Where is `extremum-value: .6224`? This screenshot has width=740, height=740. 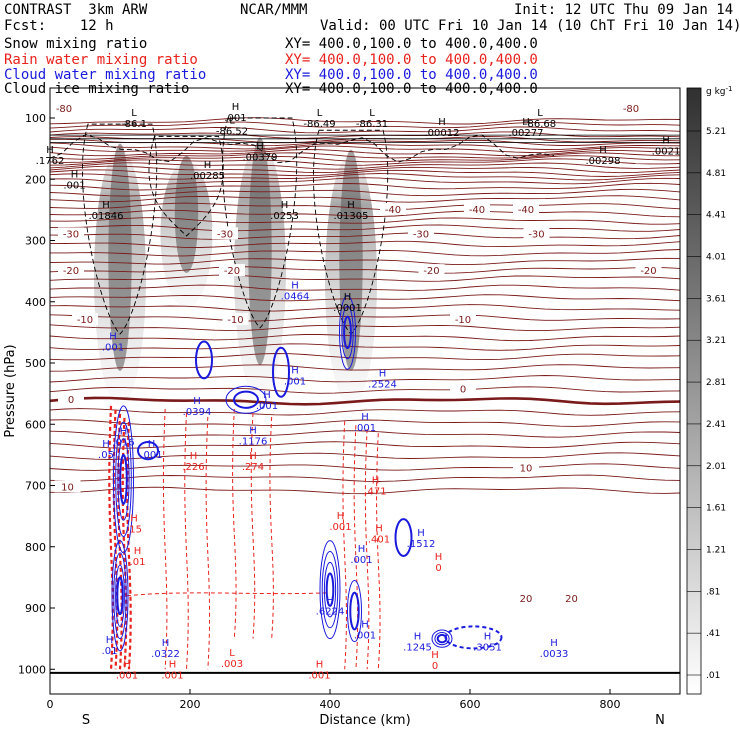
extremum-value: .6224 is located at coordinates (330, 612).